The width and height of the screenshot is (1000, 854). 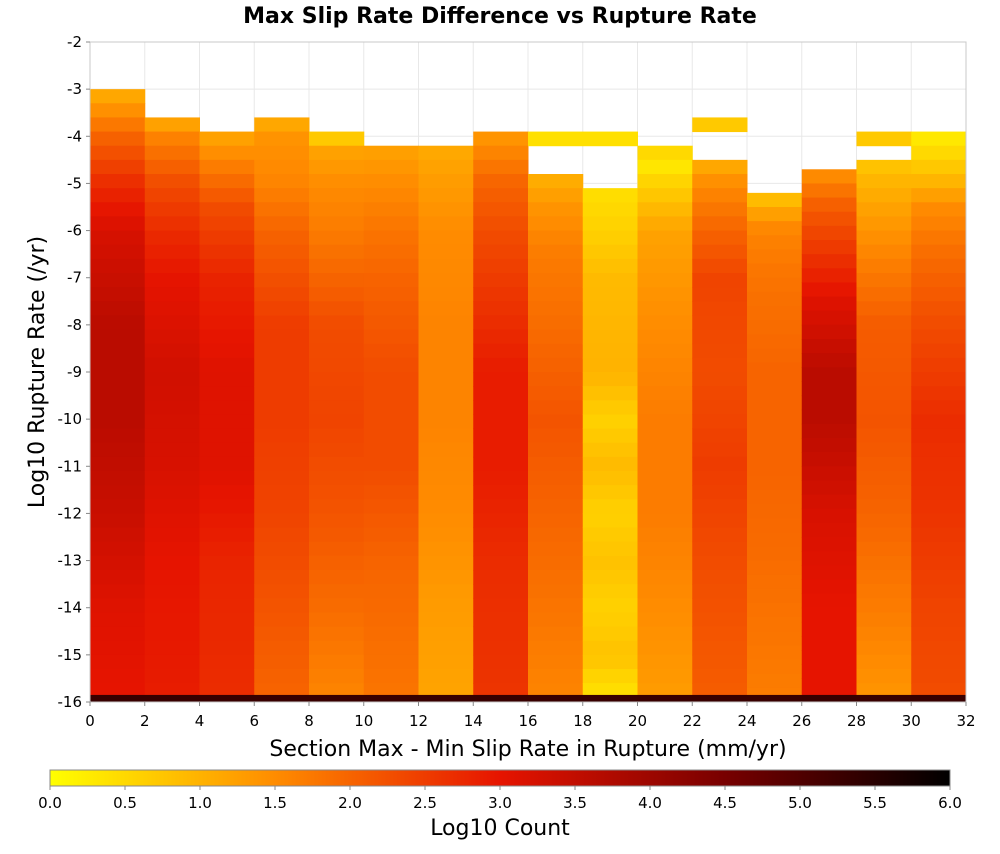 What do you see at coordinates (965, 721) in the screenshot?
I see `x-tick-label: 32` at bounding box center [965, 721].